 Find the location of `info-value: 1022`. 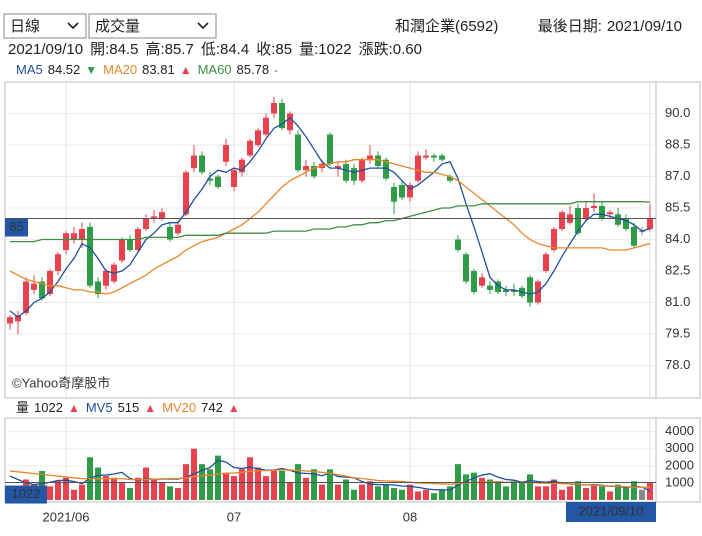

info-value: 1022 is located at coordinates (334, 49).